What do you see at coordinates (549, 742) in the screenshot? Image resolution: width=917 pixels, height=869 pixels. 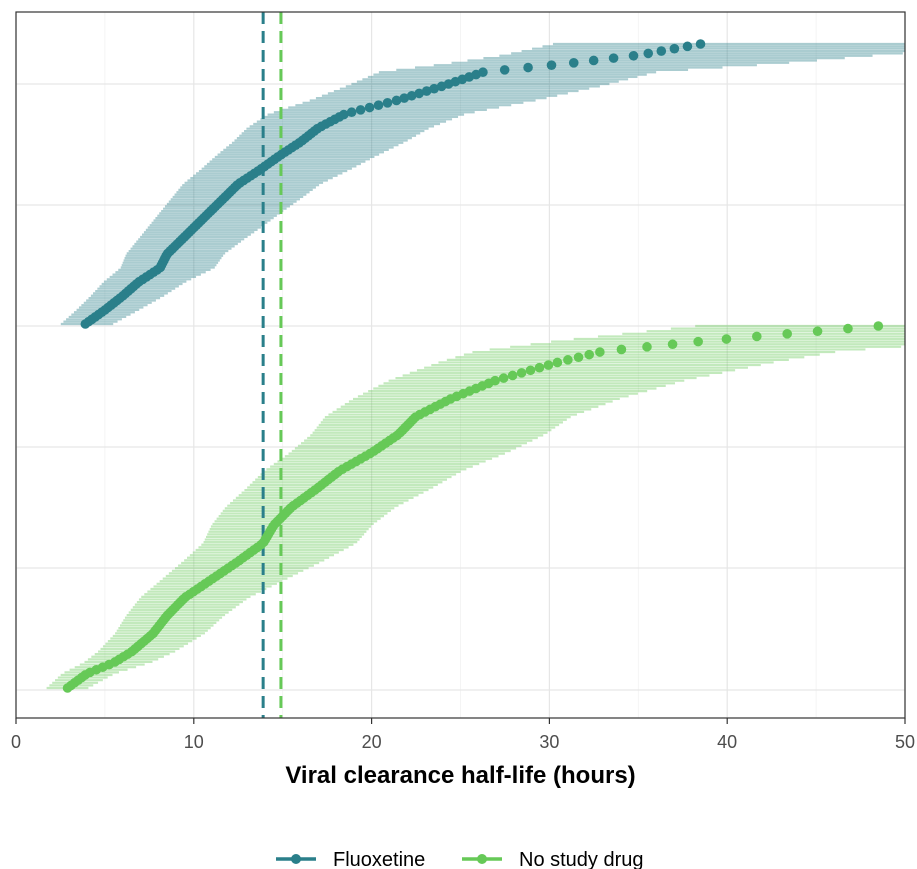 I see `x-tick-label: 30` at bounding box center [549, 742].